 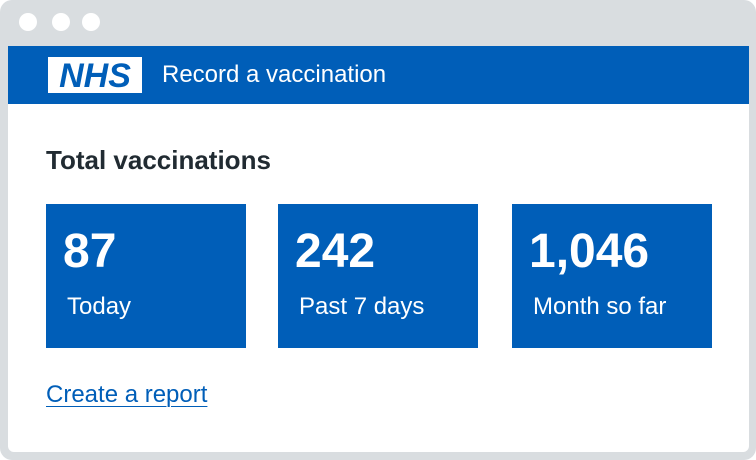 I want to click on page-title: Total vaccinations, so click(x=158, y=160).